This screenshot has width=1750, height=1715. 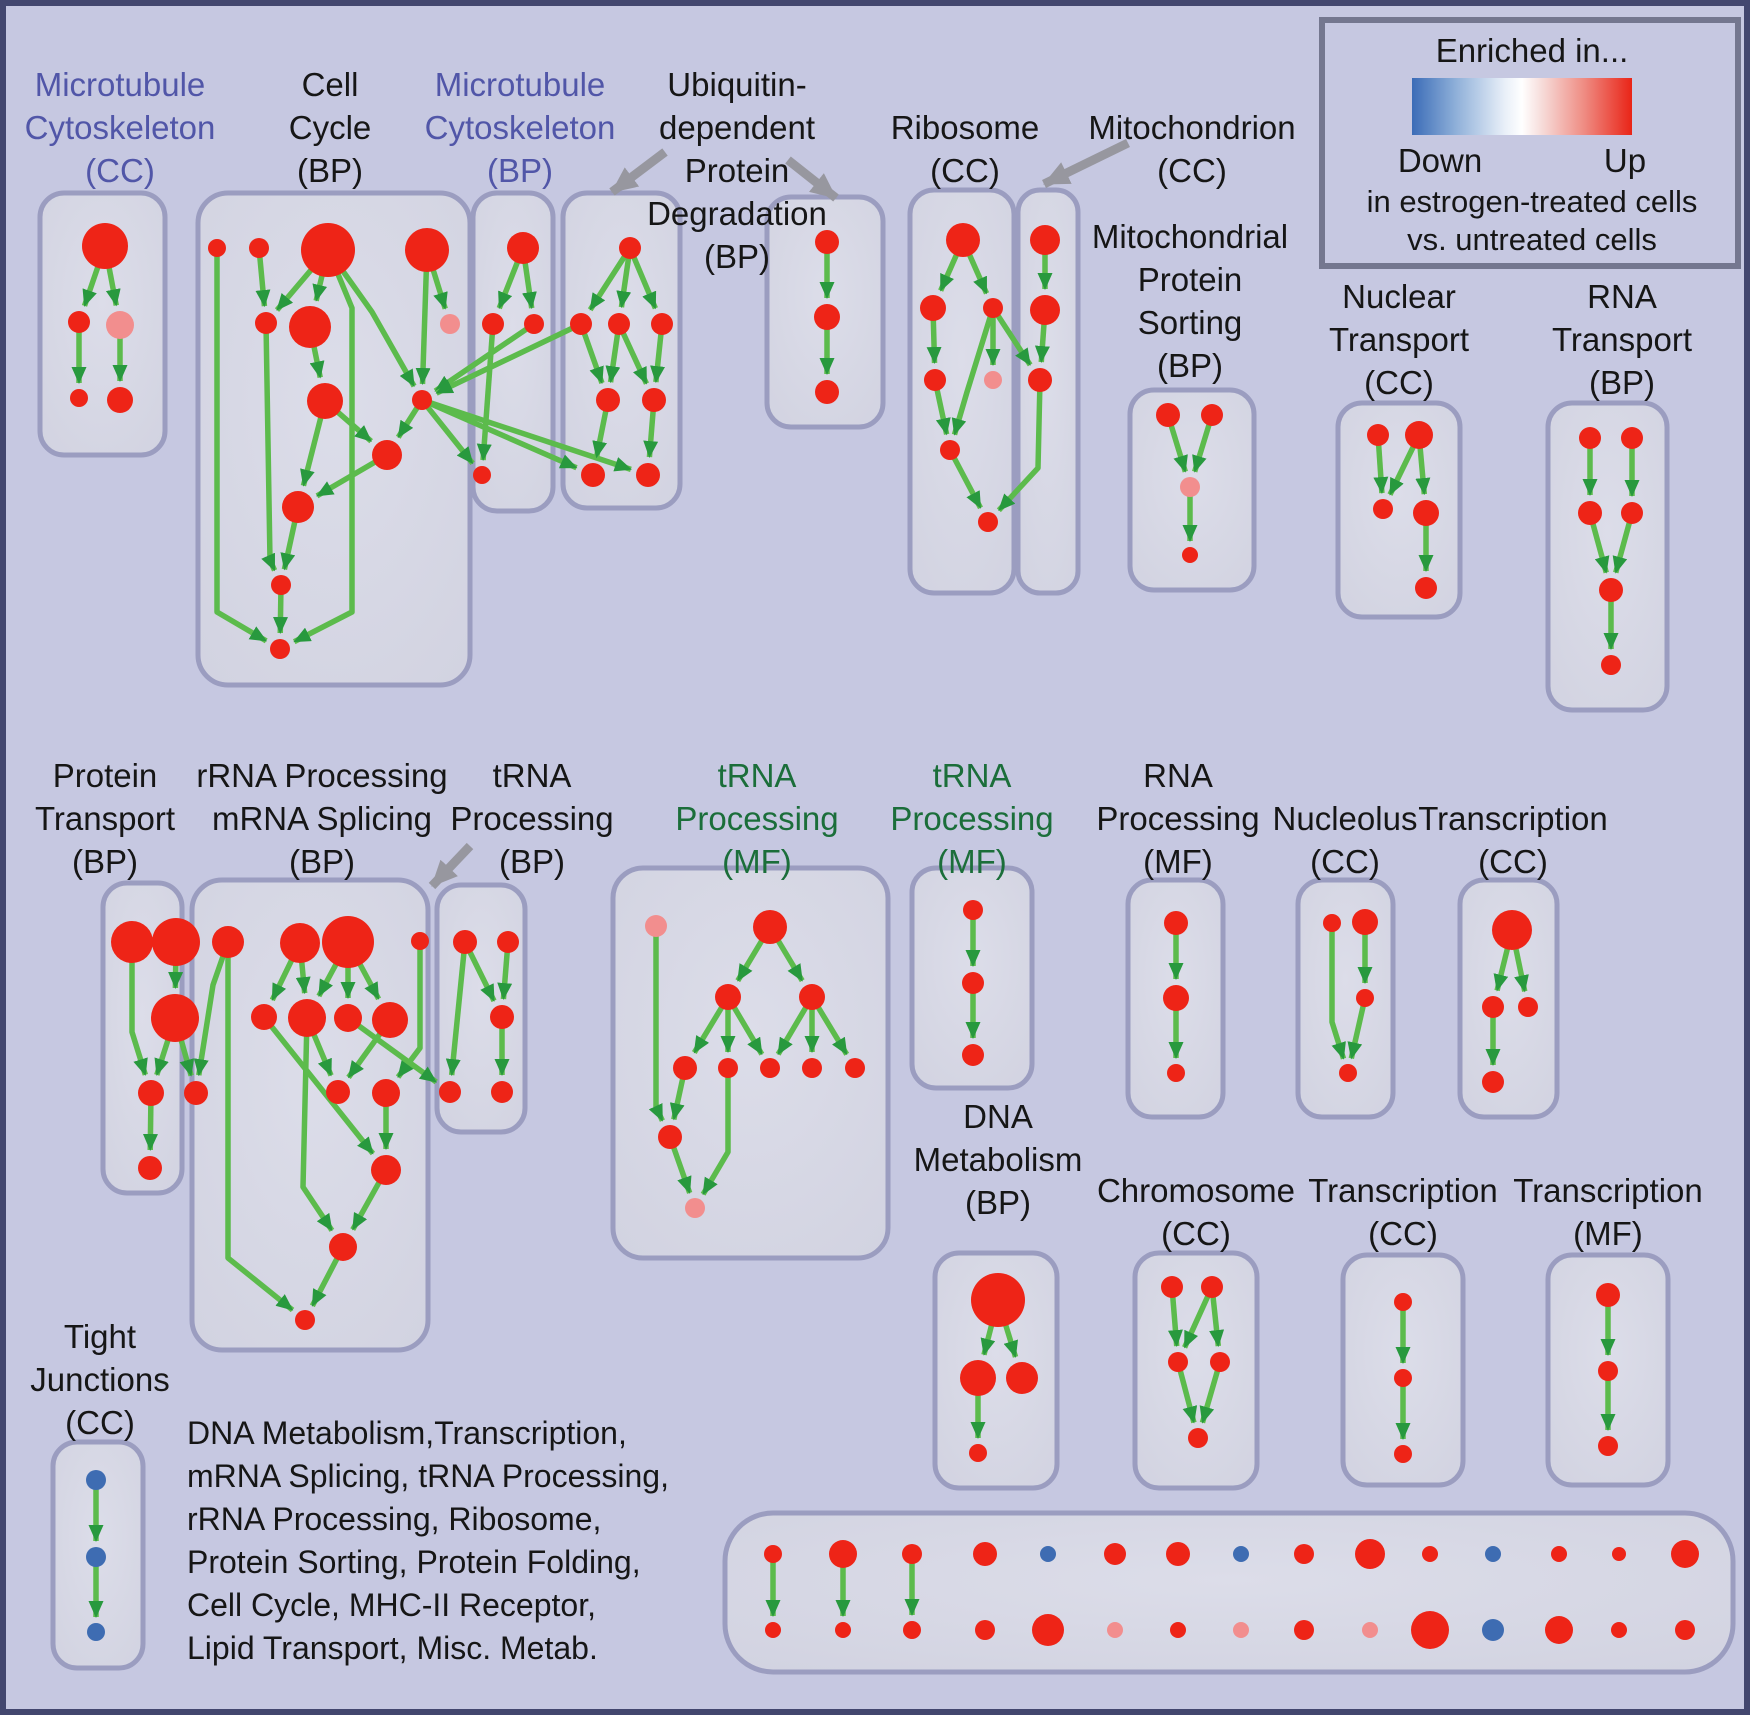 I want to click on go-term-node-tb5, so click(x=502, y=1092).